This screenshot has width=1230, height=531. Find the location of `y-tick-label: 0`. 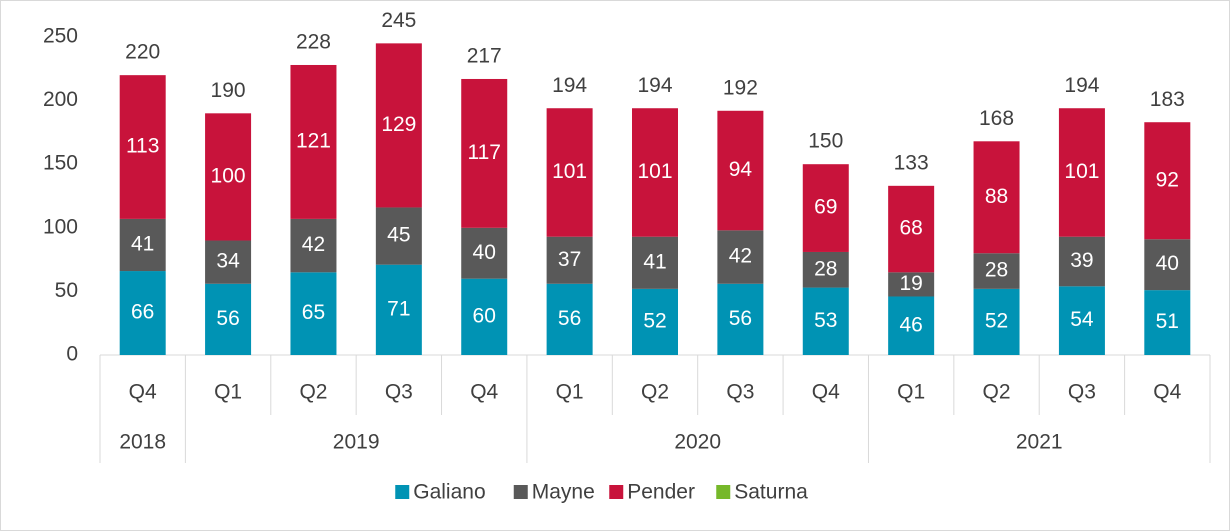

y-tick-label: 0 is located at coordinates (72, 354).